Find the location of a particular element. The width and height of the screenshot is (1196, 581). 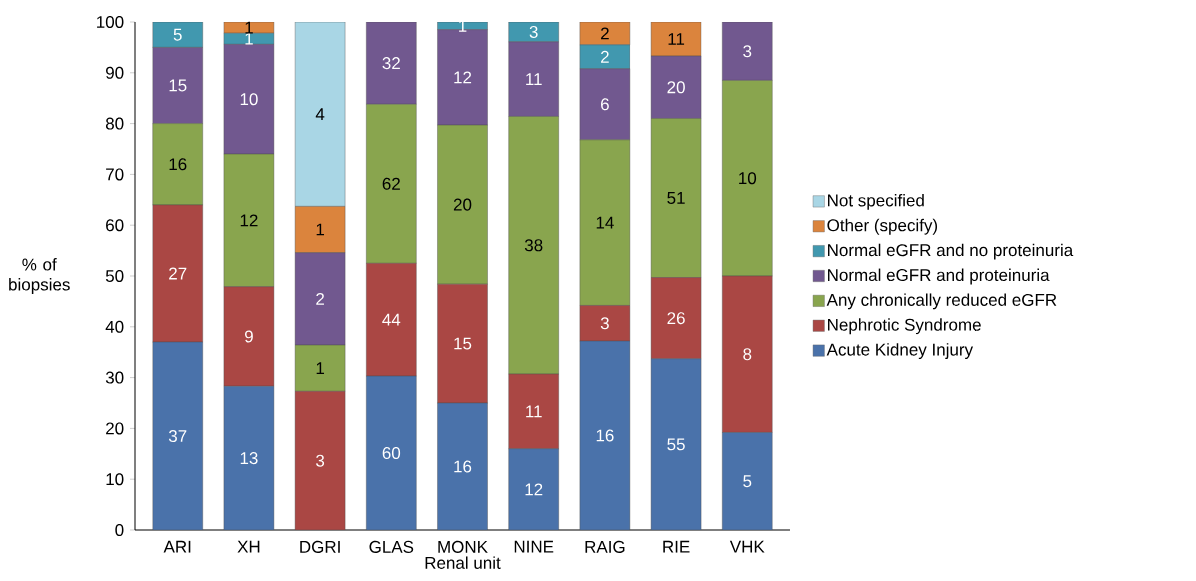

annotation: 27 is located at coordinates (178, 273).